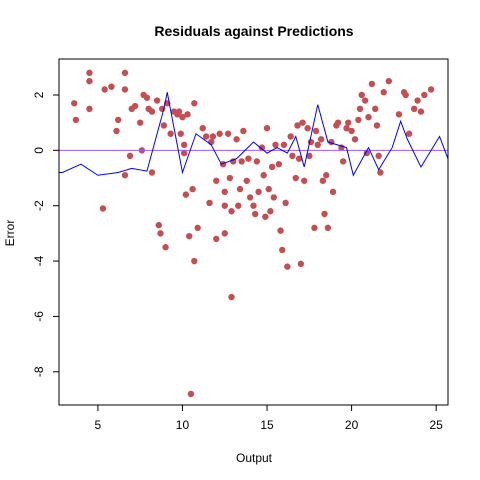 The width and height of the screenshot is (480, 480). Describe the element at coordinates (267, 425) in the screenshot. I see `x-tick-label: 15` at that location.